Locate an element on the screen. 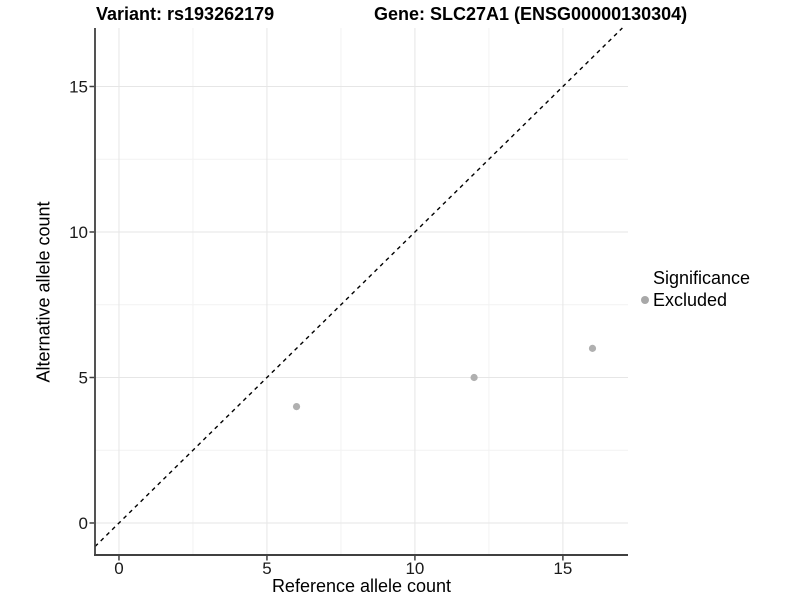  y-axis-title: Alternative allele count is located at coordinates (43, 292).